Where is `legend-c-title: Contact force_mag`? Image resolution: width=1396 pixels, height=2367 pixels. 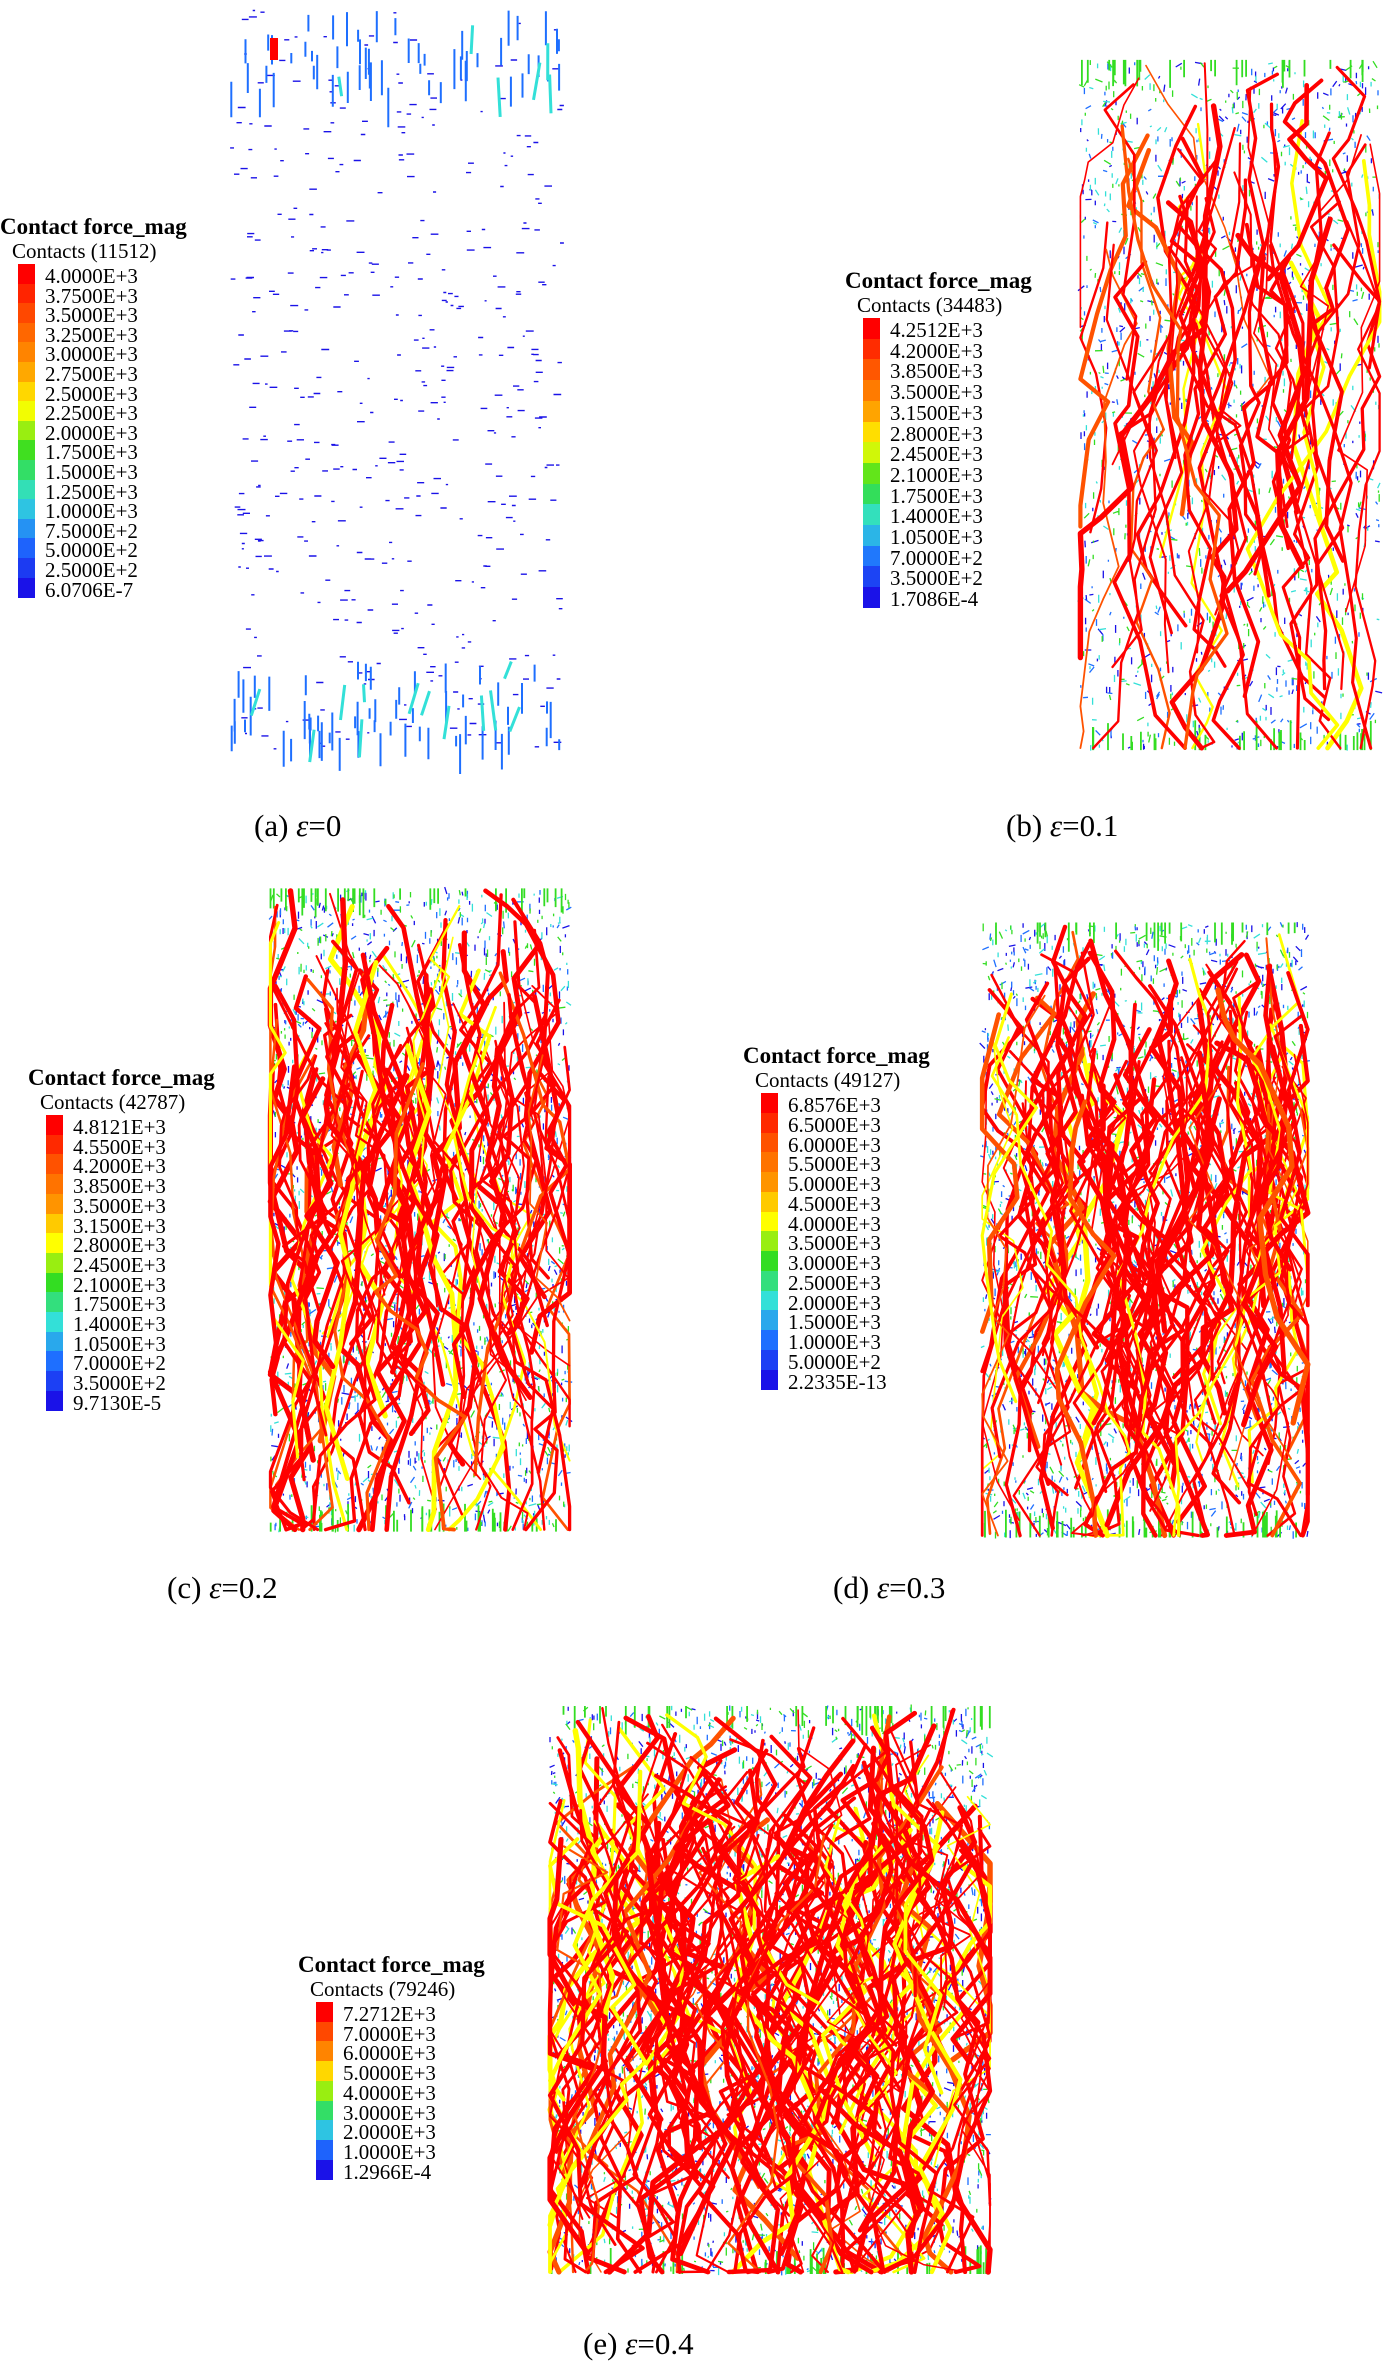
legend-c-title: Contact force_mag is located at coordinates (121, 1077).